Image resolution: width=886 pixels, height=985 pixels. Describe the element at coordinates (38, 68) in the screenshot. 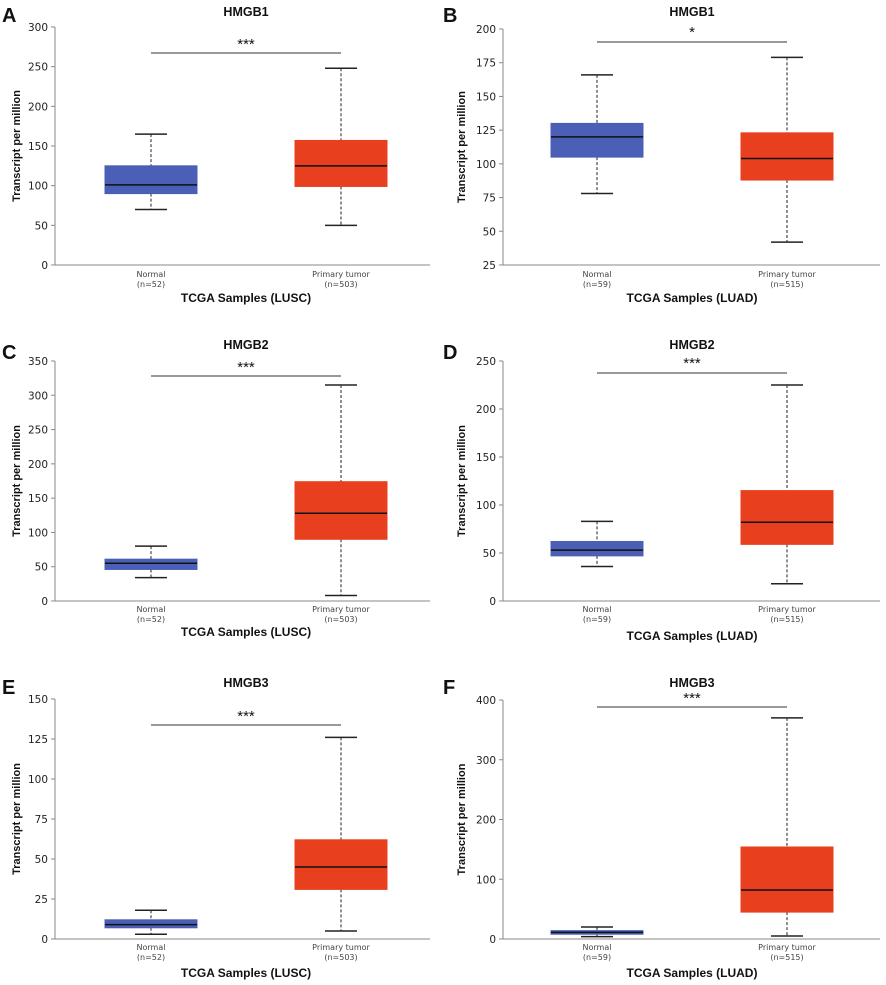

I see `y-tick-label: 250` at that location.